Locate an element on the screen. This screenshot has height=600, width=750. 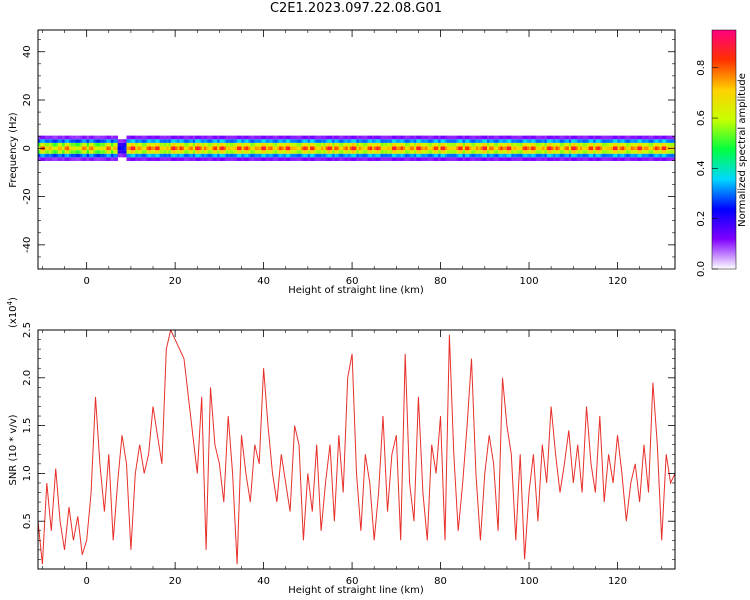
figure-title: C2E1.2023.097.22.08.G01 is located at coordinates (356, 8).